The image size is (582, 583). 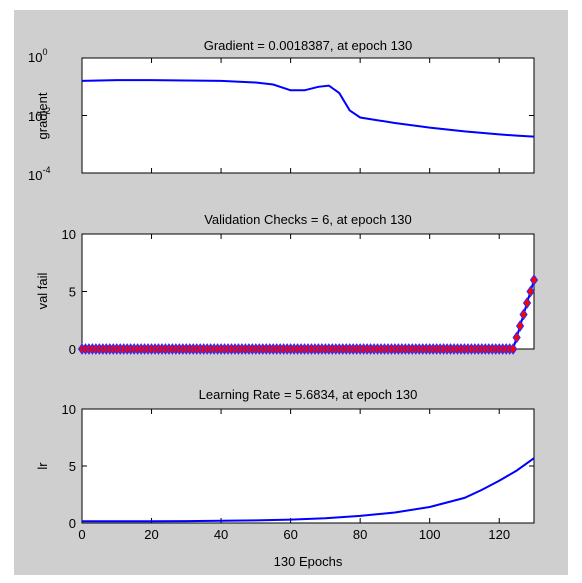 What do you see at coordinates (308, 394) in the screenshot?
I see `lr-plot-title: Learning Rate = 5.6834, at epoch 130` at bounding box center [308, 394].